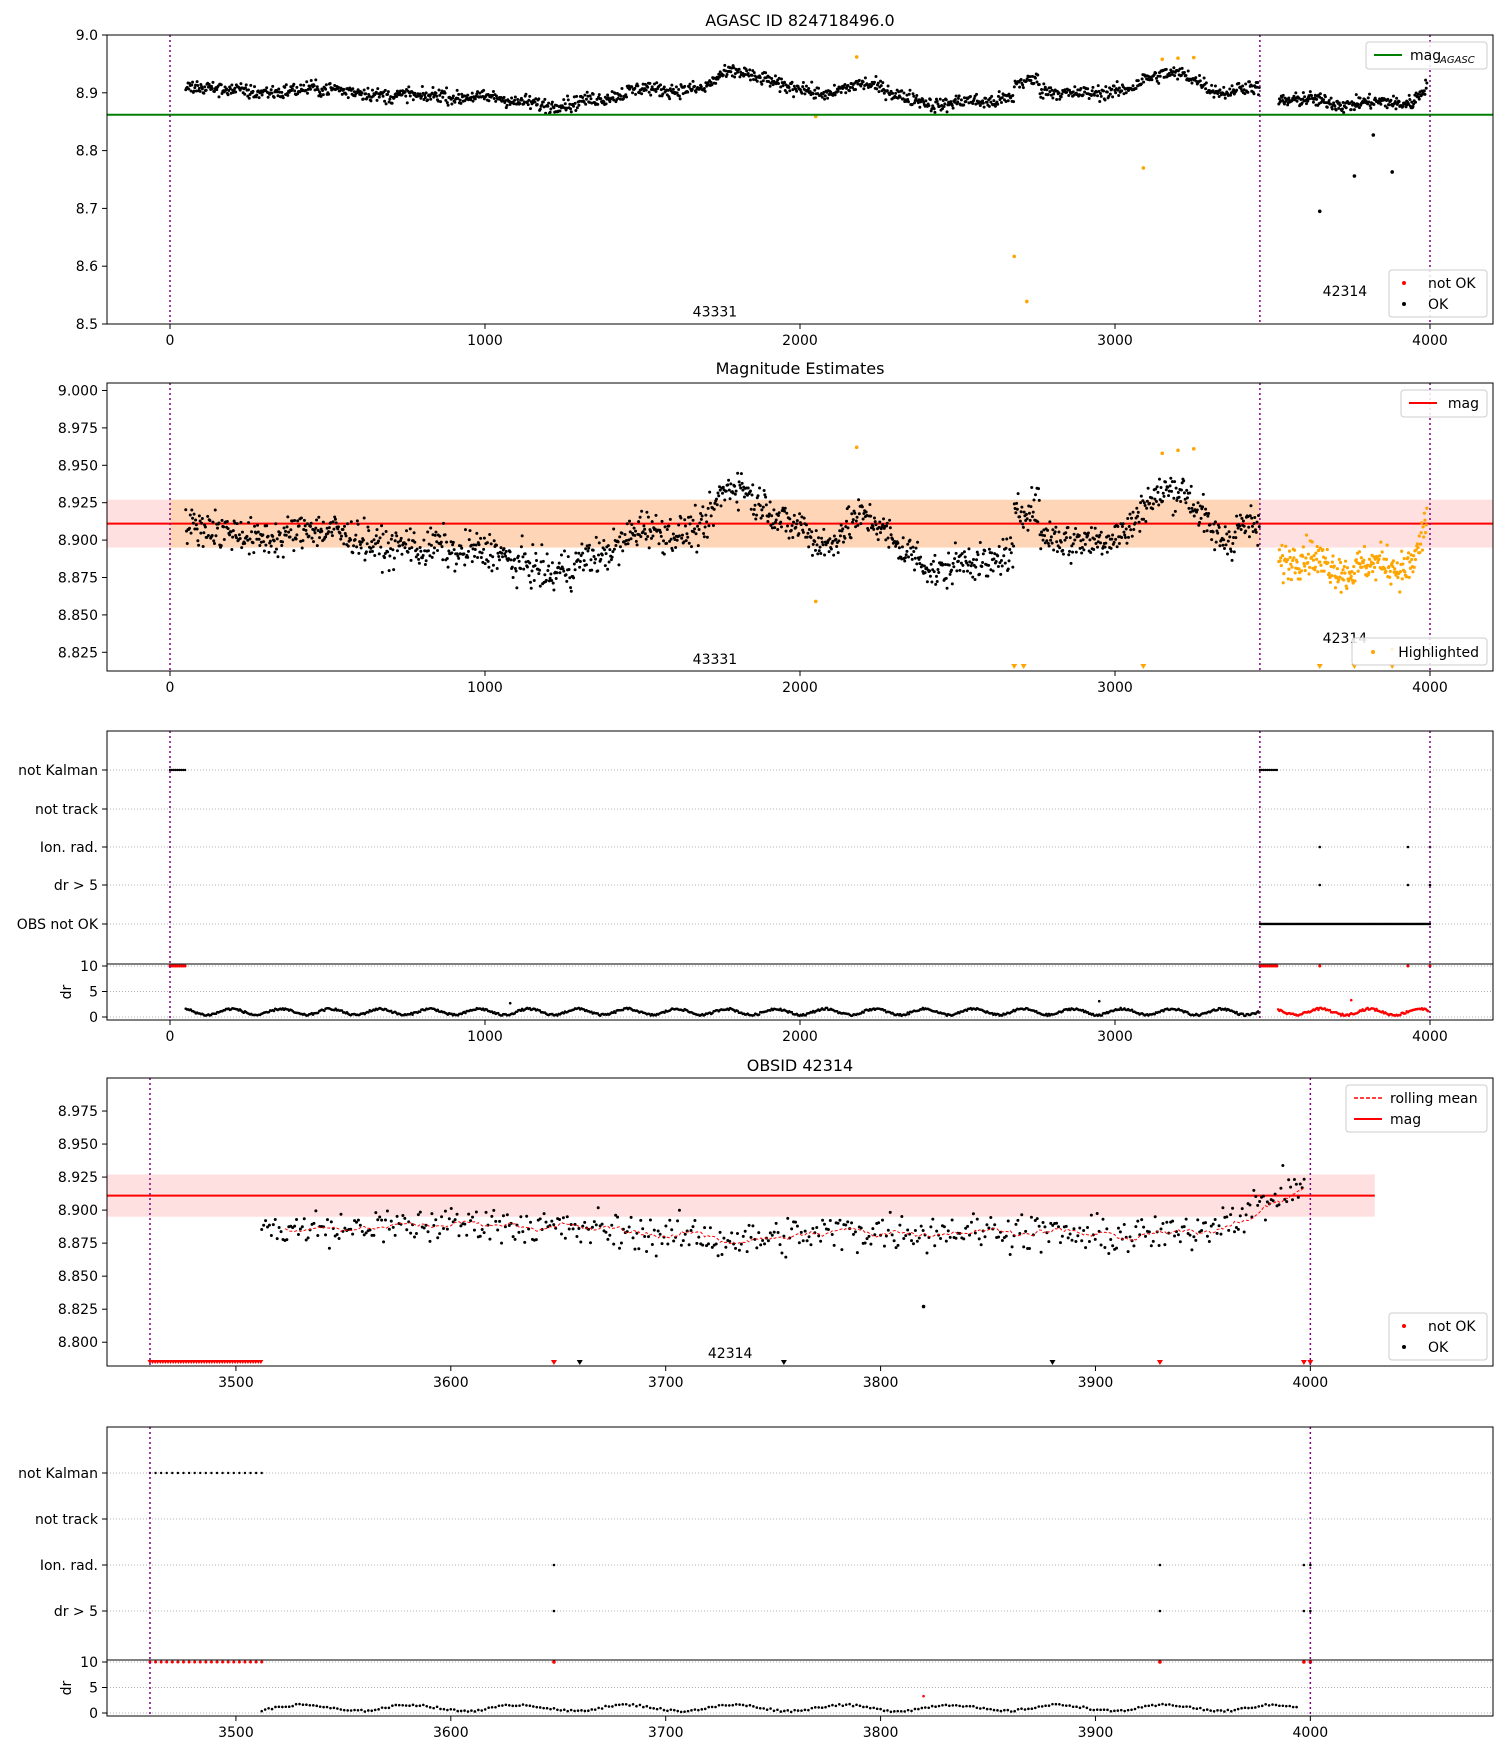 The width and height of the screenshot is (1500, 1750). Describe the element at coordinates (800, 1037) in the screenshot. I see `panel3-xtick-label: 2000` at that location.